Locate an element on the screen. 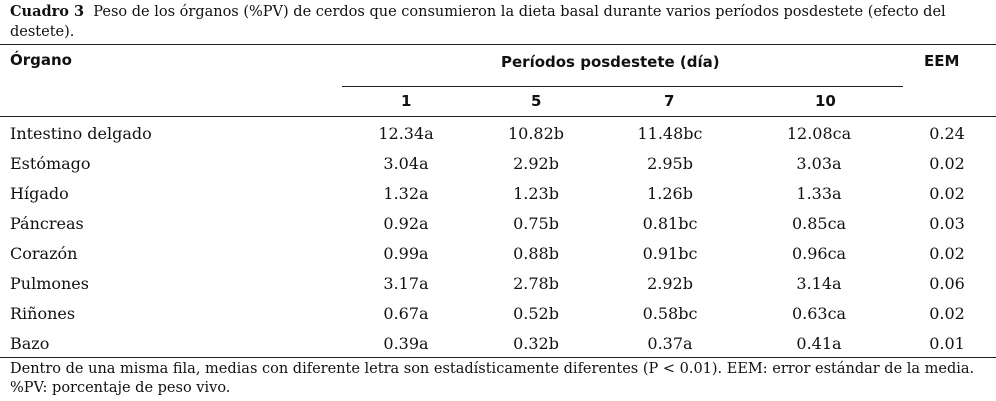  value-cell: 0.41a is located at coordinates (819, 343).